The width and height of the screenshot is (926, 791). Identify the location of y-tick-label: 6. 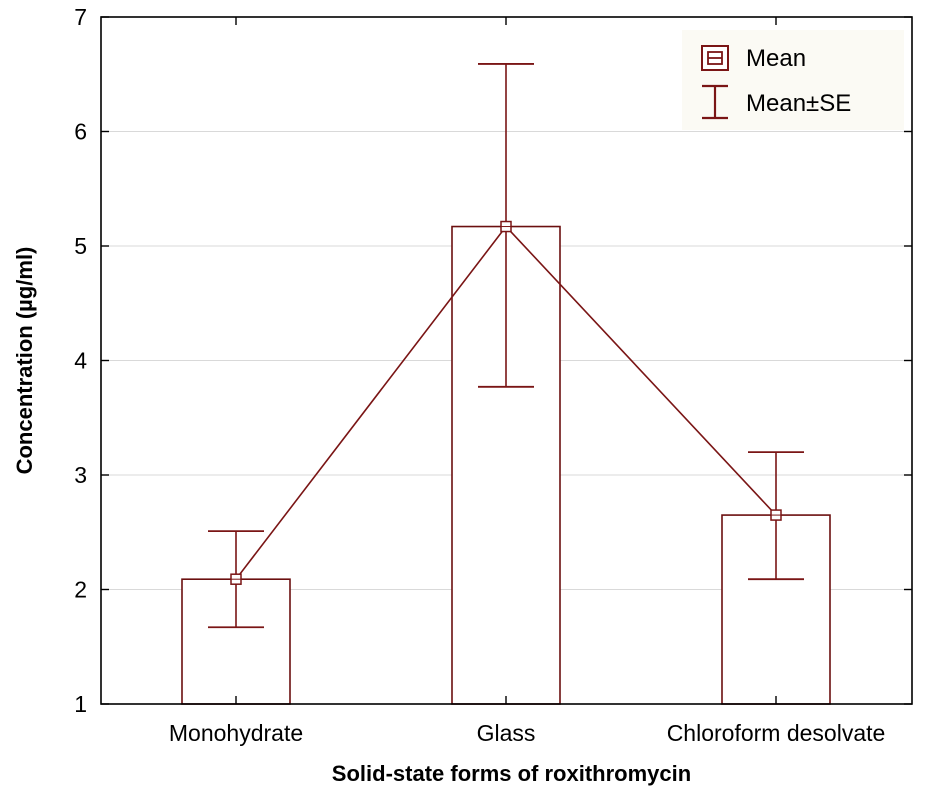
(80, 132).